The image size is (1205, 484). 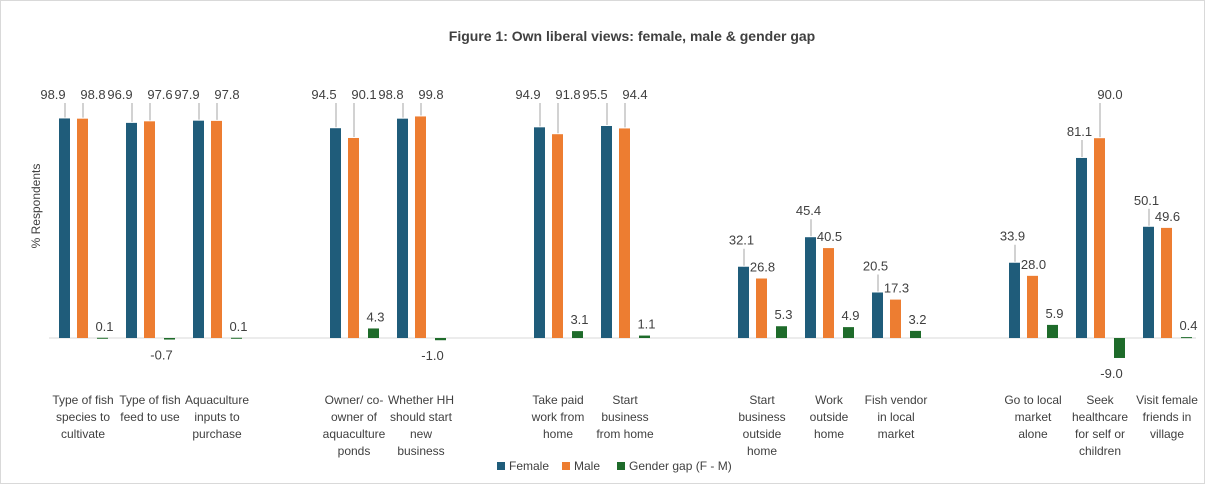 I want to click on category-label-work-outside-home: Work outside home, so click(x=829, y=417).